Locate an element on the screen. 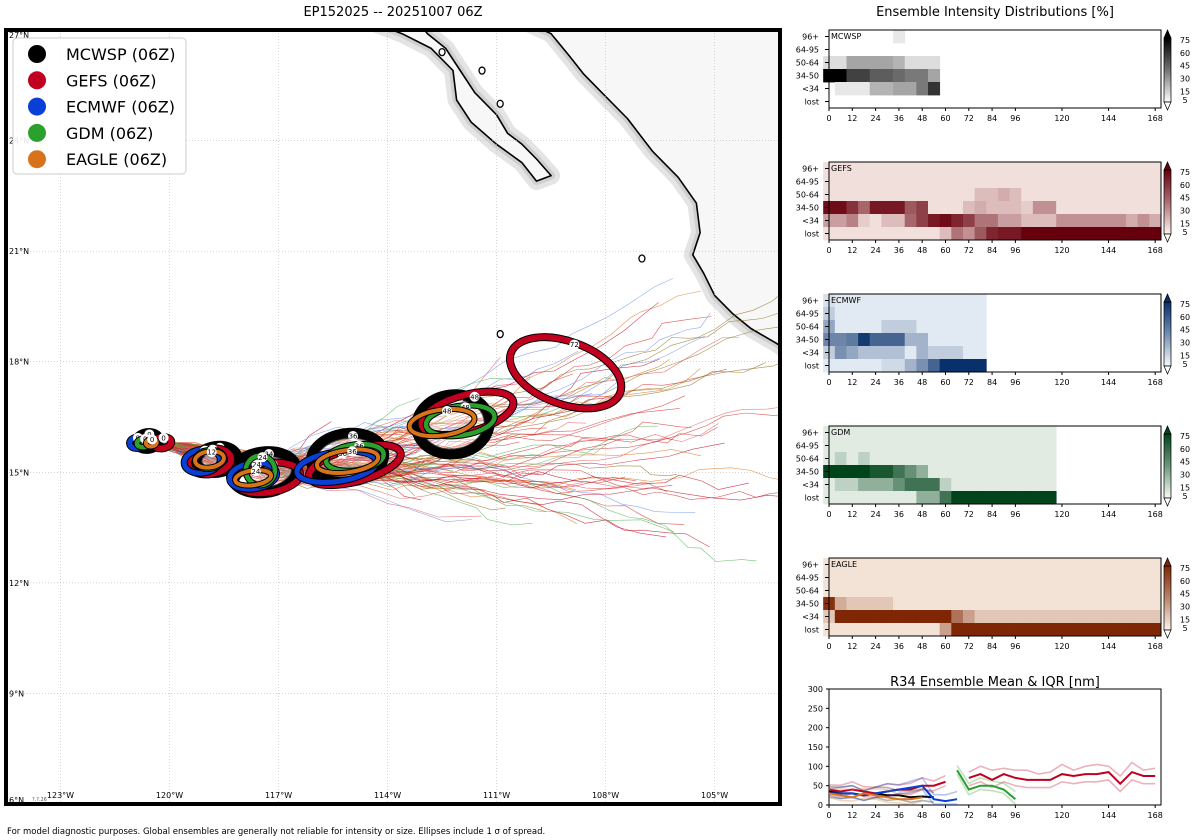 The height and width of the screenshot is (840, 1200). heatmap-x-label: 72 is located at coordinates (969, 382).